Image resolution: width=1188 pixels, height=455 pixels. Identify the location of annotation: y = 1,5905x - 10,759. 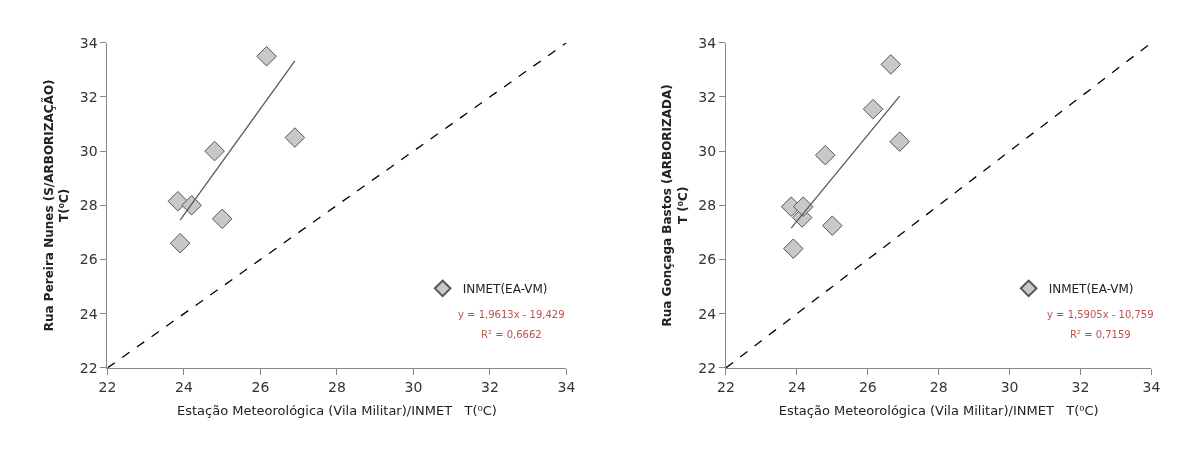
(1100, 314).